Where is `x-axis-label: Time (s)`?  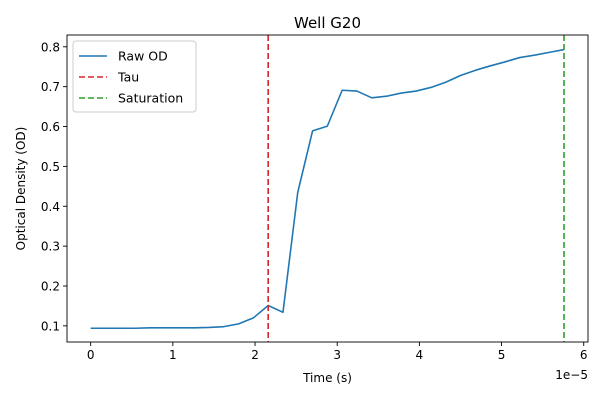
x-axis-label: Time (s) is located at coordinates (327, 378).